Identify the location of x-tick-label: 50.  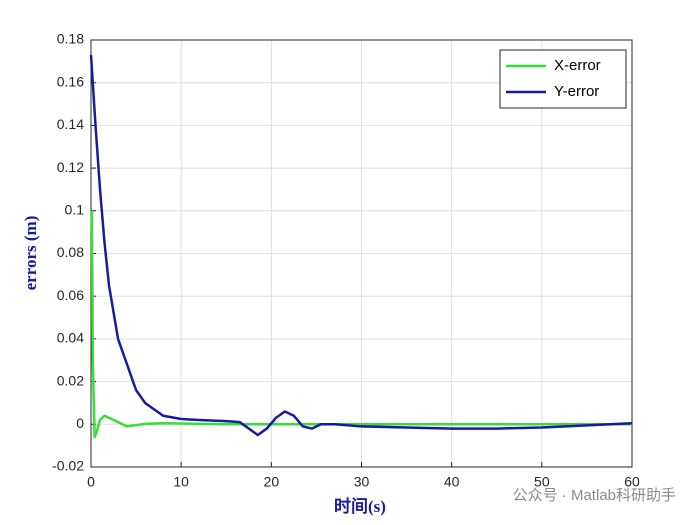
(542, 482).